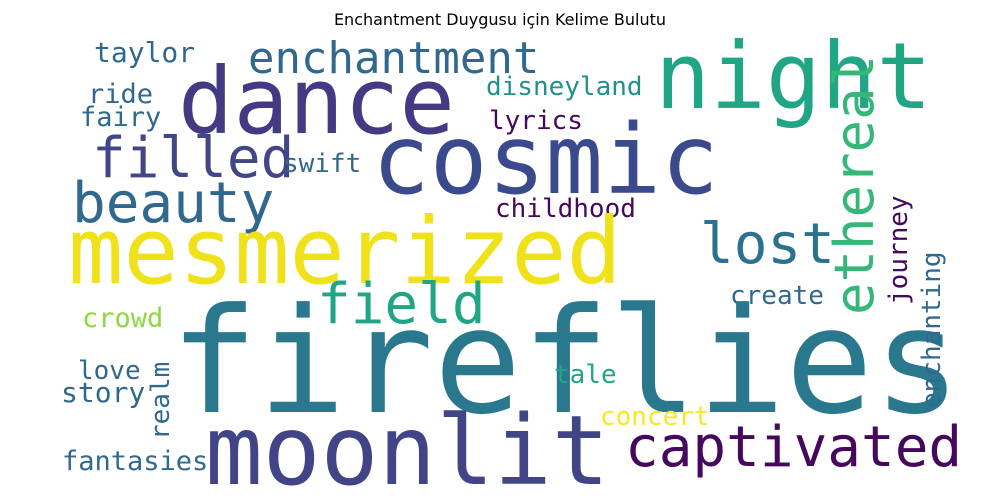  What do you see at coordinates (135, 461) in the screenshot?
I see `word-fantasies: fantasies` at bounding box center [135, 461].